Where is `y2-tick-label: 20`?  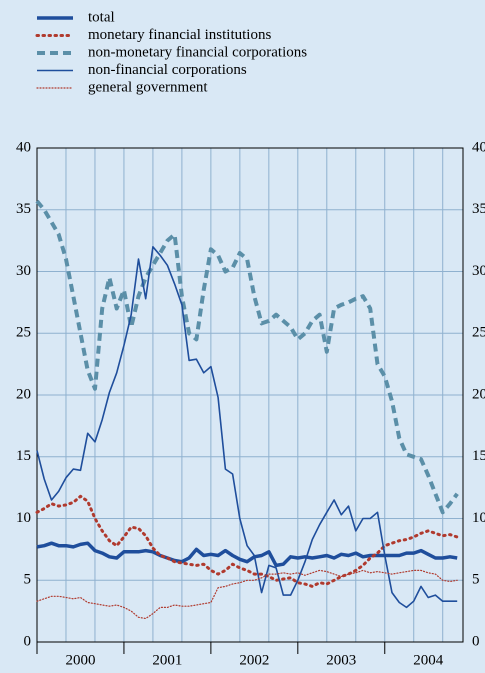
y2-tick-label: 20 is located at coordinates (478, 394).